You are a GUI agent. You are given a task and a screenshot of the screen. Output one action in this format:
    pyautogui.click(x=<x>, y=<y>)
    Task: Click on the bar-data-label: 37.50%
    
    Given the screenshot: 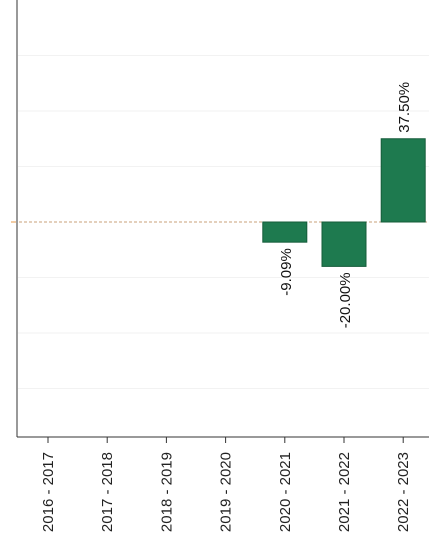 What is the action you would take?
    pyautogui.click(x=404, y=107)
    